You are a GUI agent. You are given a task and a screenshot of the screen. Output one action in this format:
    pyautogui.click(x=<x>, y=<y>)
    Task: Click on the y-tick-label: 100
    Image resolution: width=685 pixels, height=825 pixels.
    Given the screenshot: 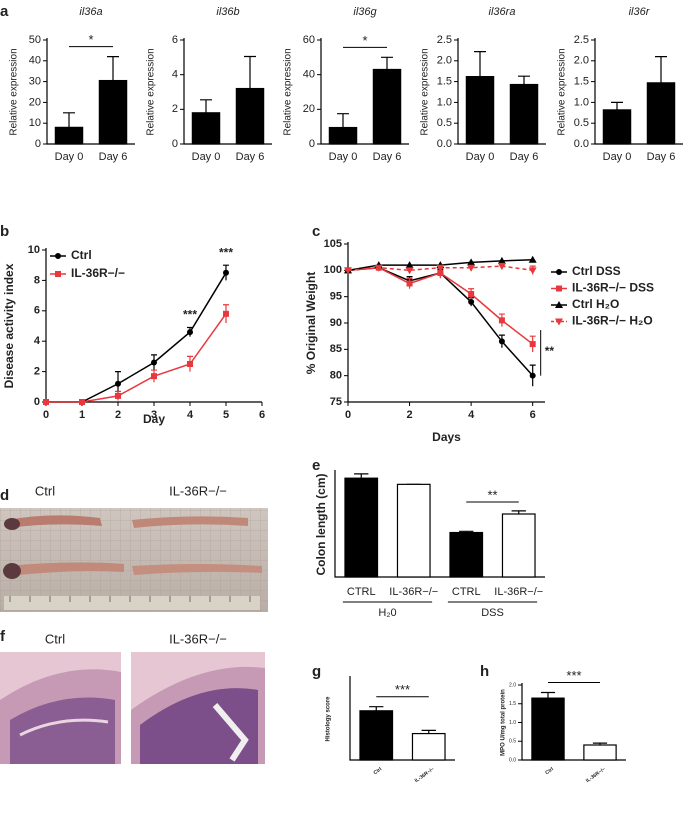 What is the action you would take?
    pyautogui.click(x=333, y=270)
    